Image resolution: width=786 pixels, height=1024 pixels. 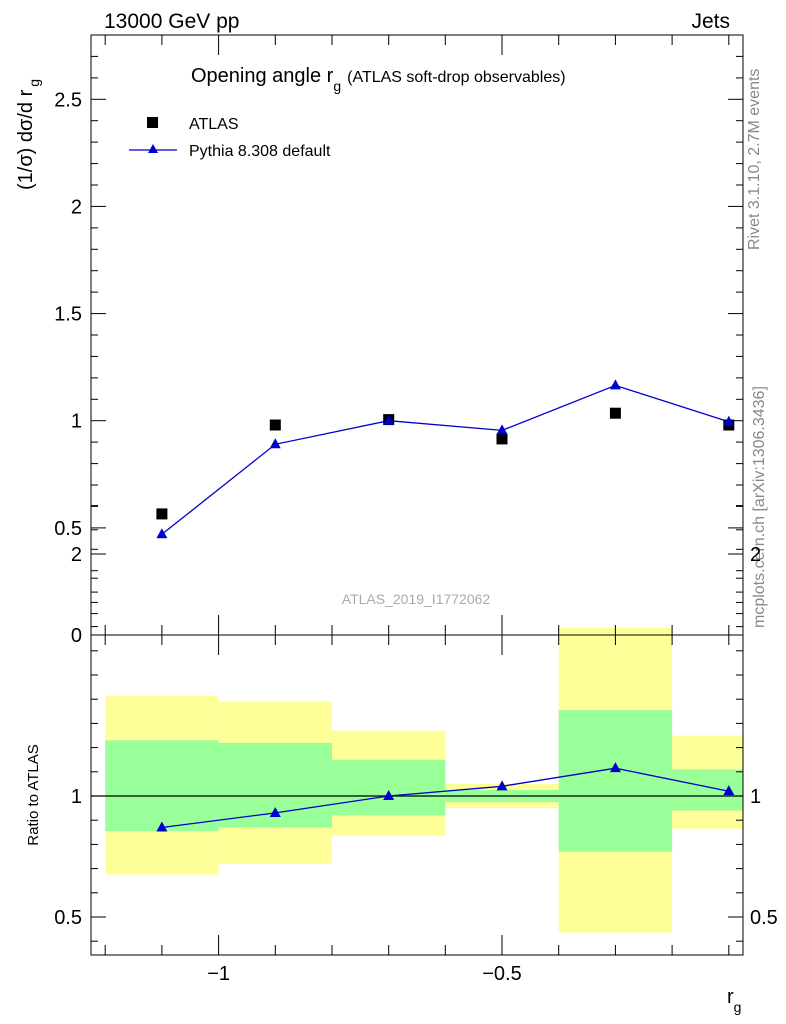 I want to click on legend-pythia-label: Pythia 8.308 default, so click(x=260, y=151).